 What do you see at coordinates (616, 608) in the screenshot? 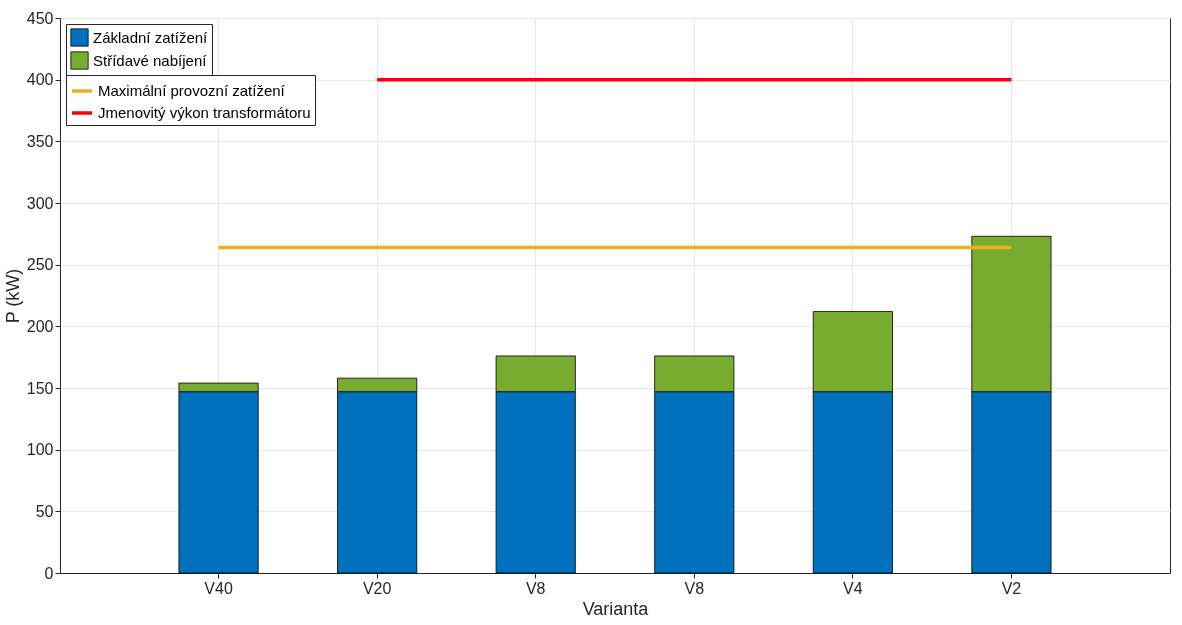
I see `x-axis-title: Varianta` at bounding box center [616, 608].